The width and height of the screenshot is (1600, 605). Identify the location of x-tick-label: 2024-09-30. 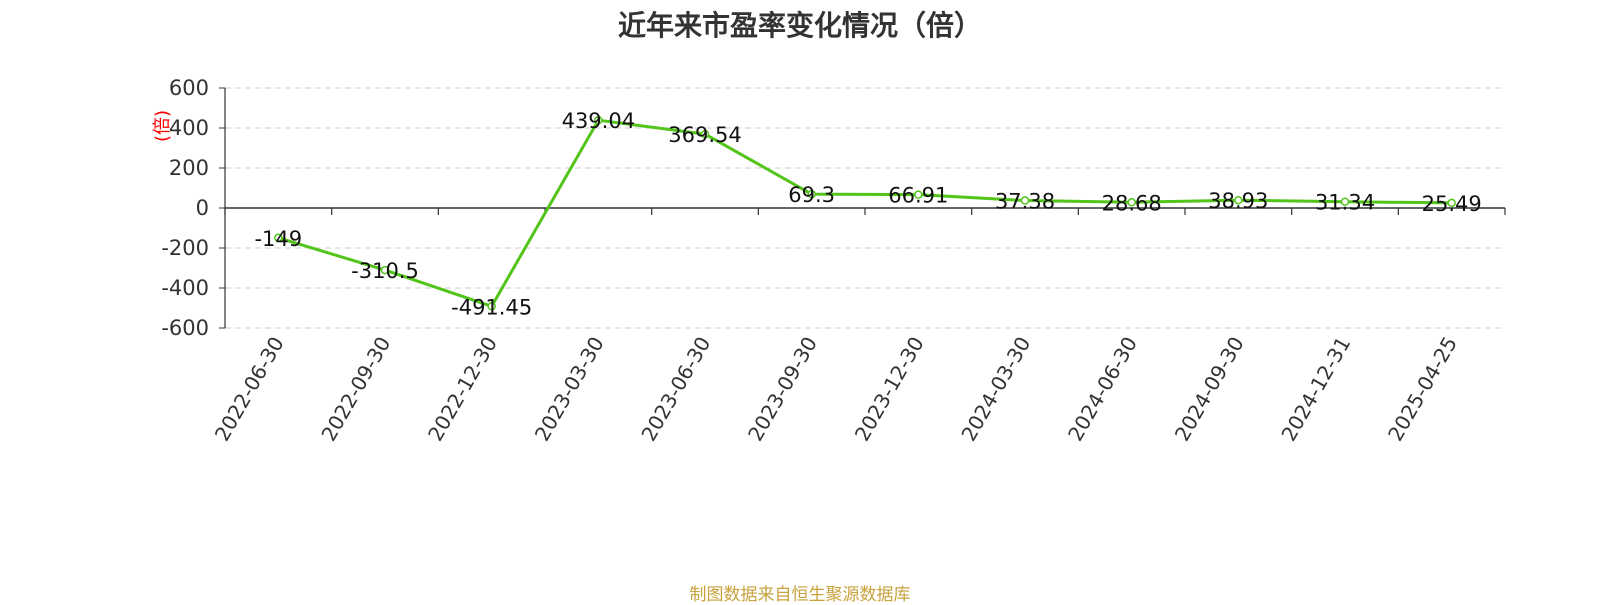
(1209, 389).